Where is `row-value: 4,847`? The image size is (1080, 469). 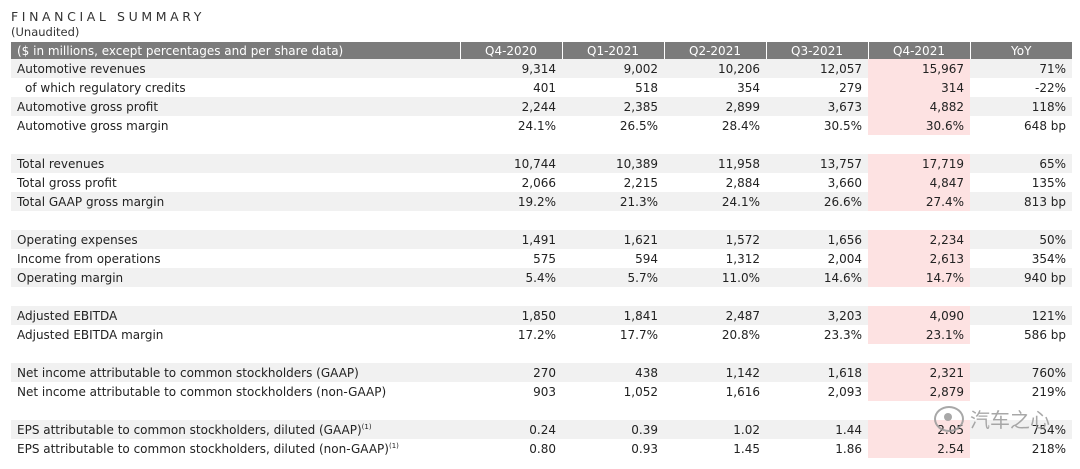 row-value: 4,847 is located at coordinates (919, 182).